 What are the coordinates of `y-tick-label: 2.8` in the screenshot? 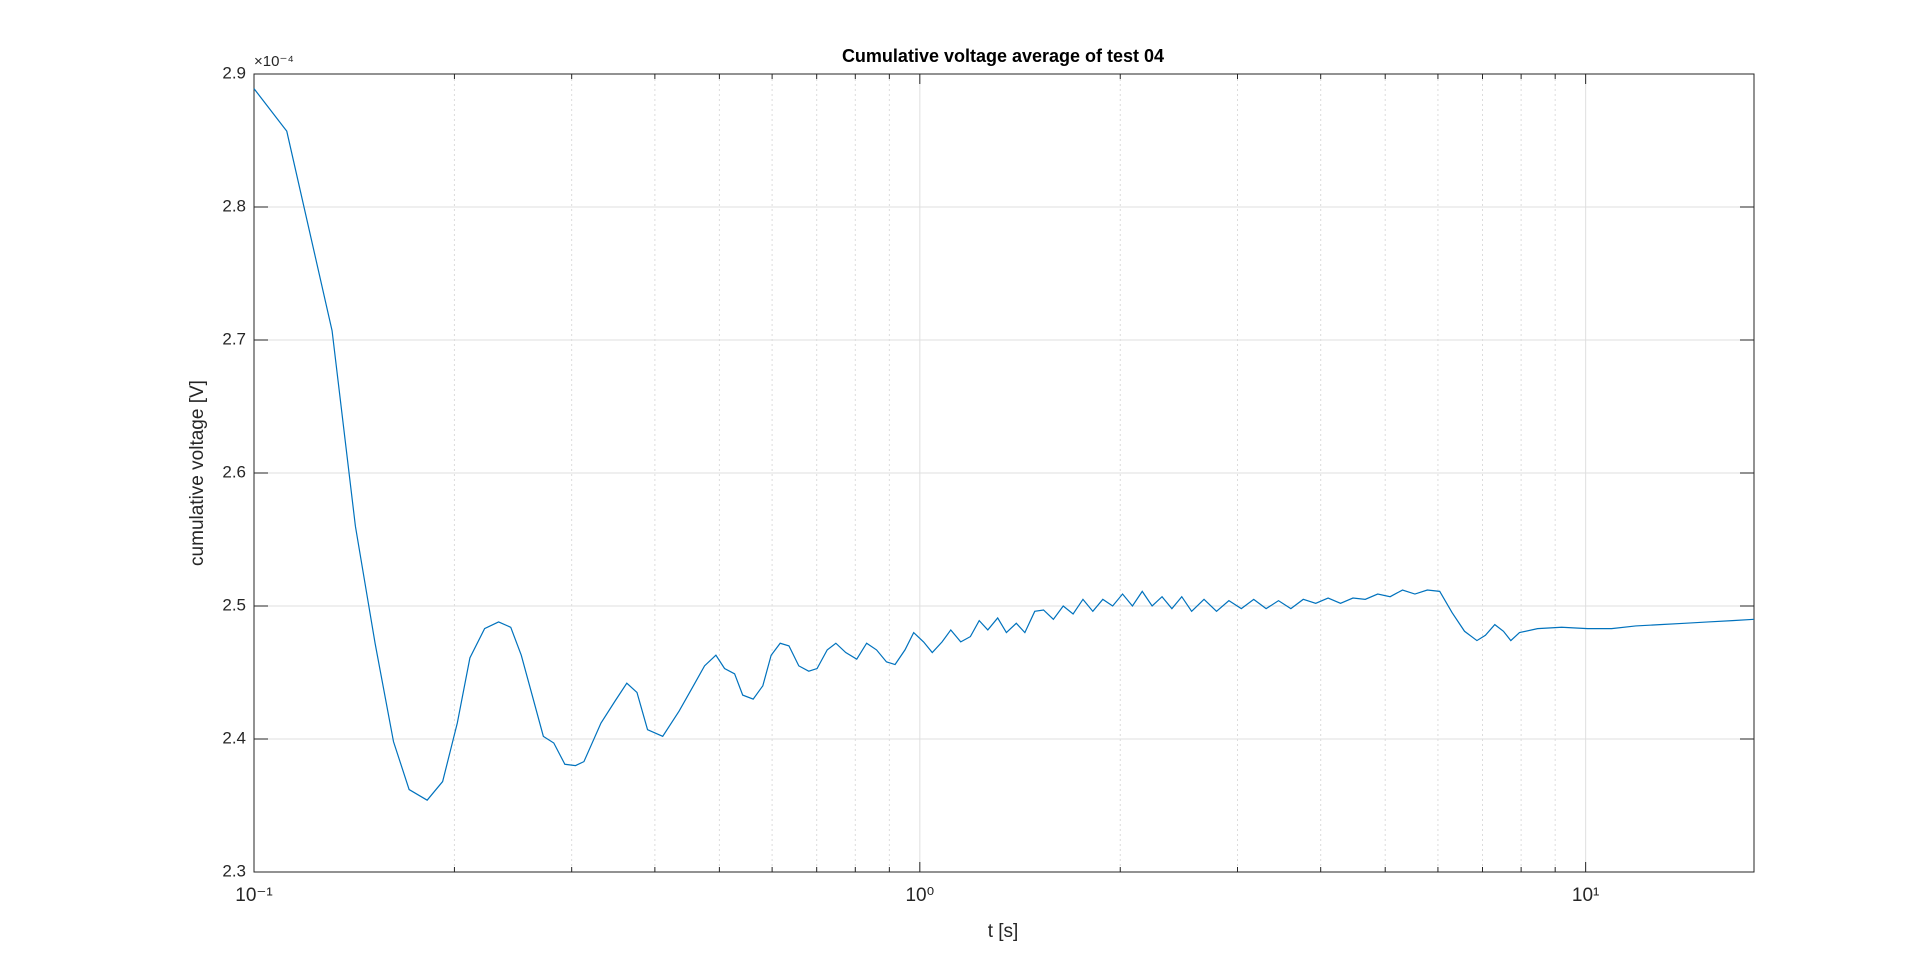 It's located at (234, 205).